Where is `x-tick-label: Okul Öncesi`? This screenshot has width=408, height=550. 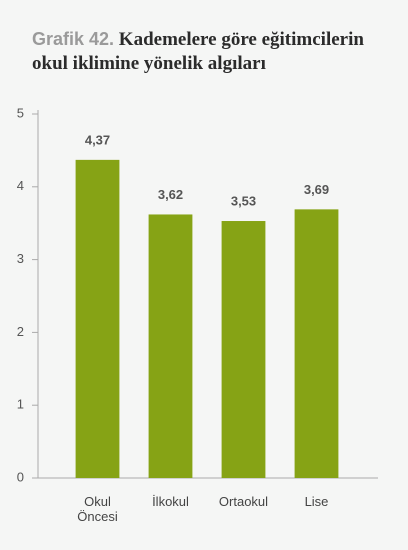 x-tick-label: Okul Öncesi is located at coordinates (97, 509).